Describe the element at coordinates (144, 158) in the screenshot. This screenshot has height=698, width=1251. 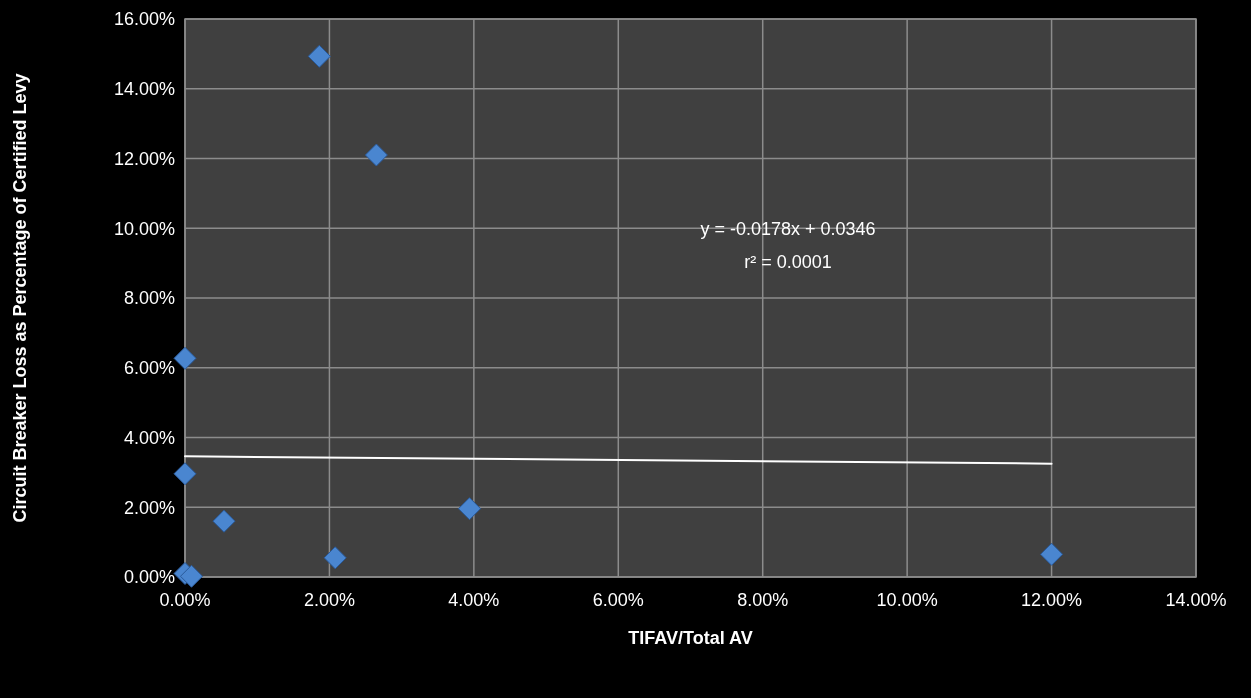
I see `y-tick-label: 12.00%` at that location.